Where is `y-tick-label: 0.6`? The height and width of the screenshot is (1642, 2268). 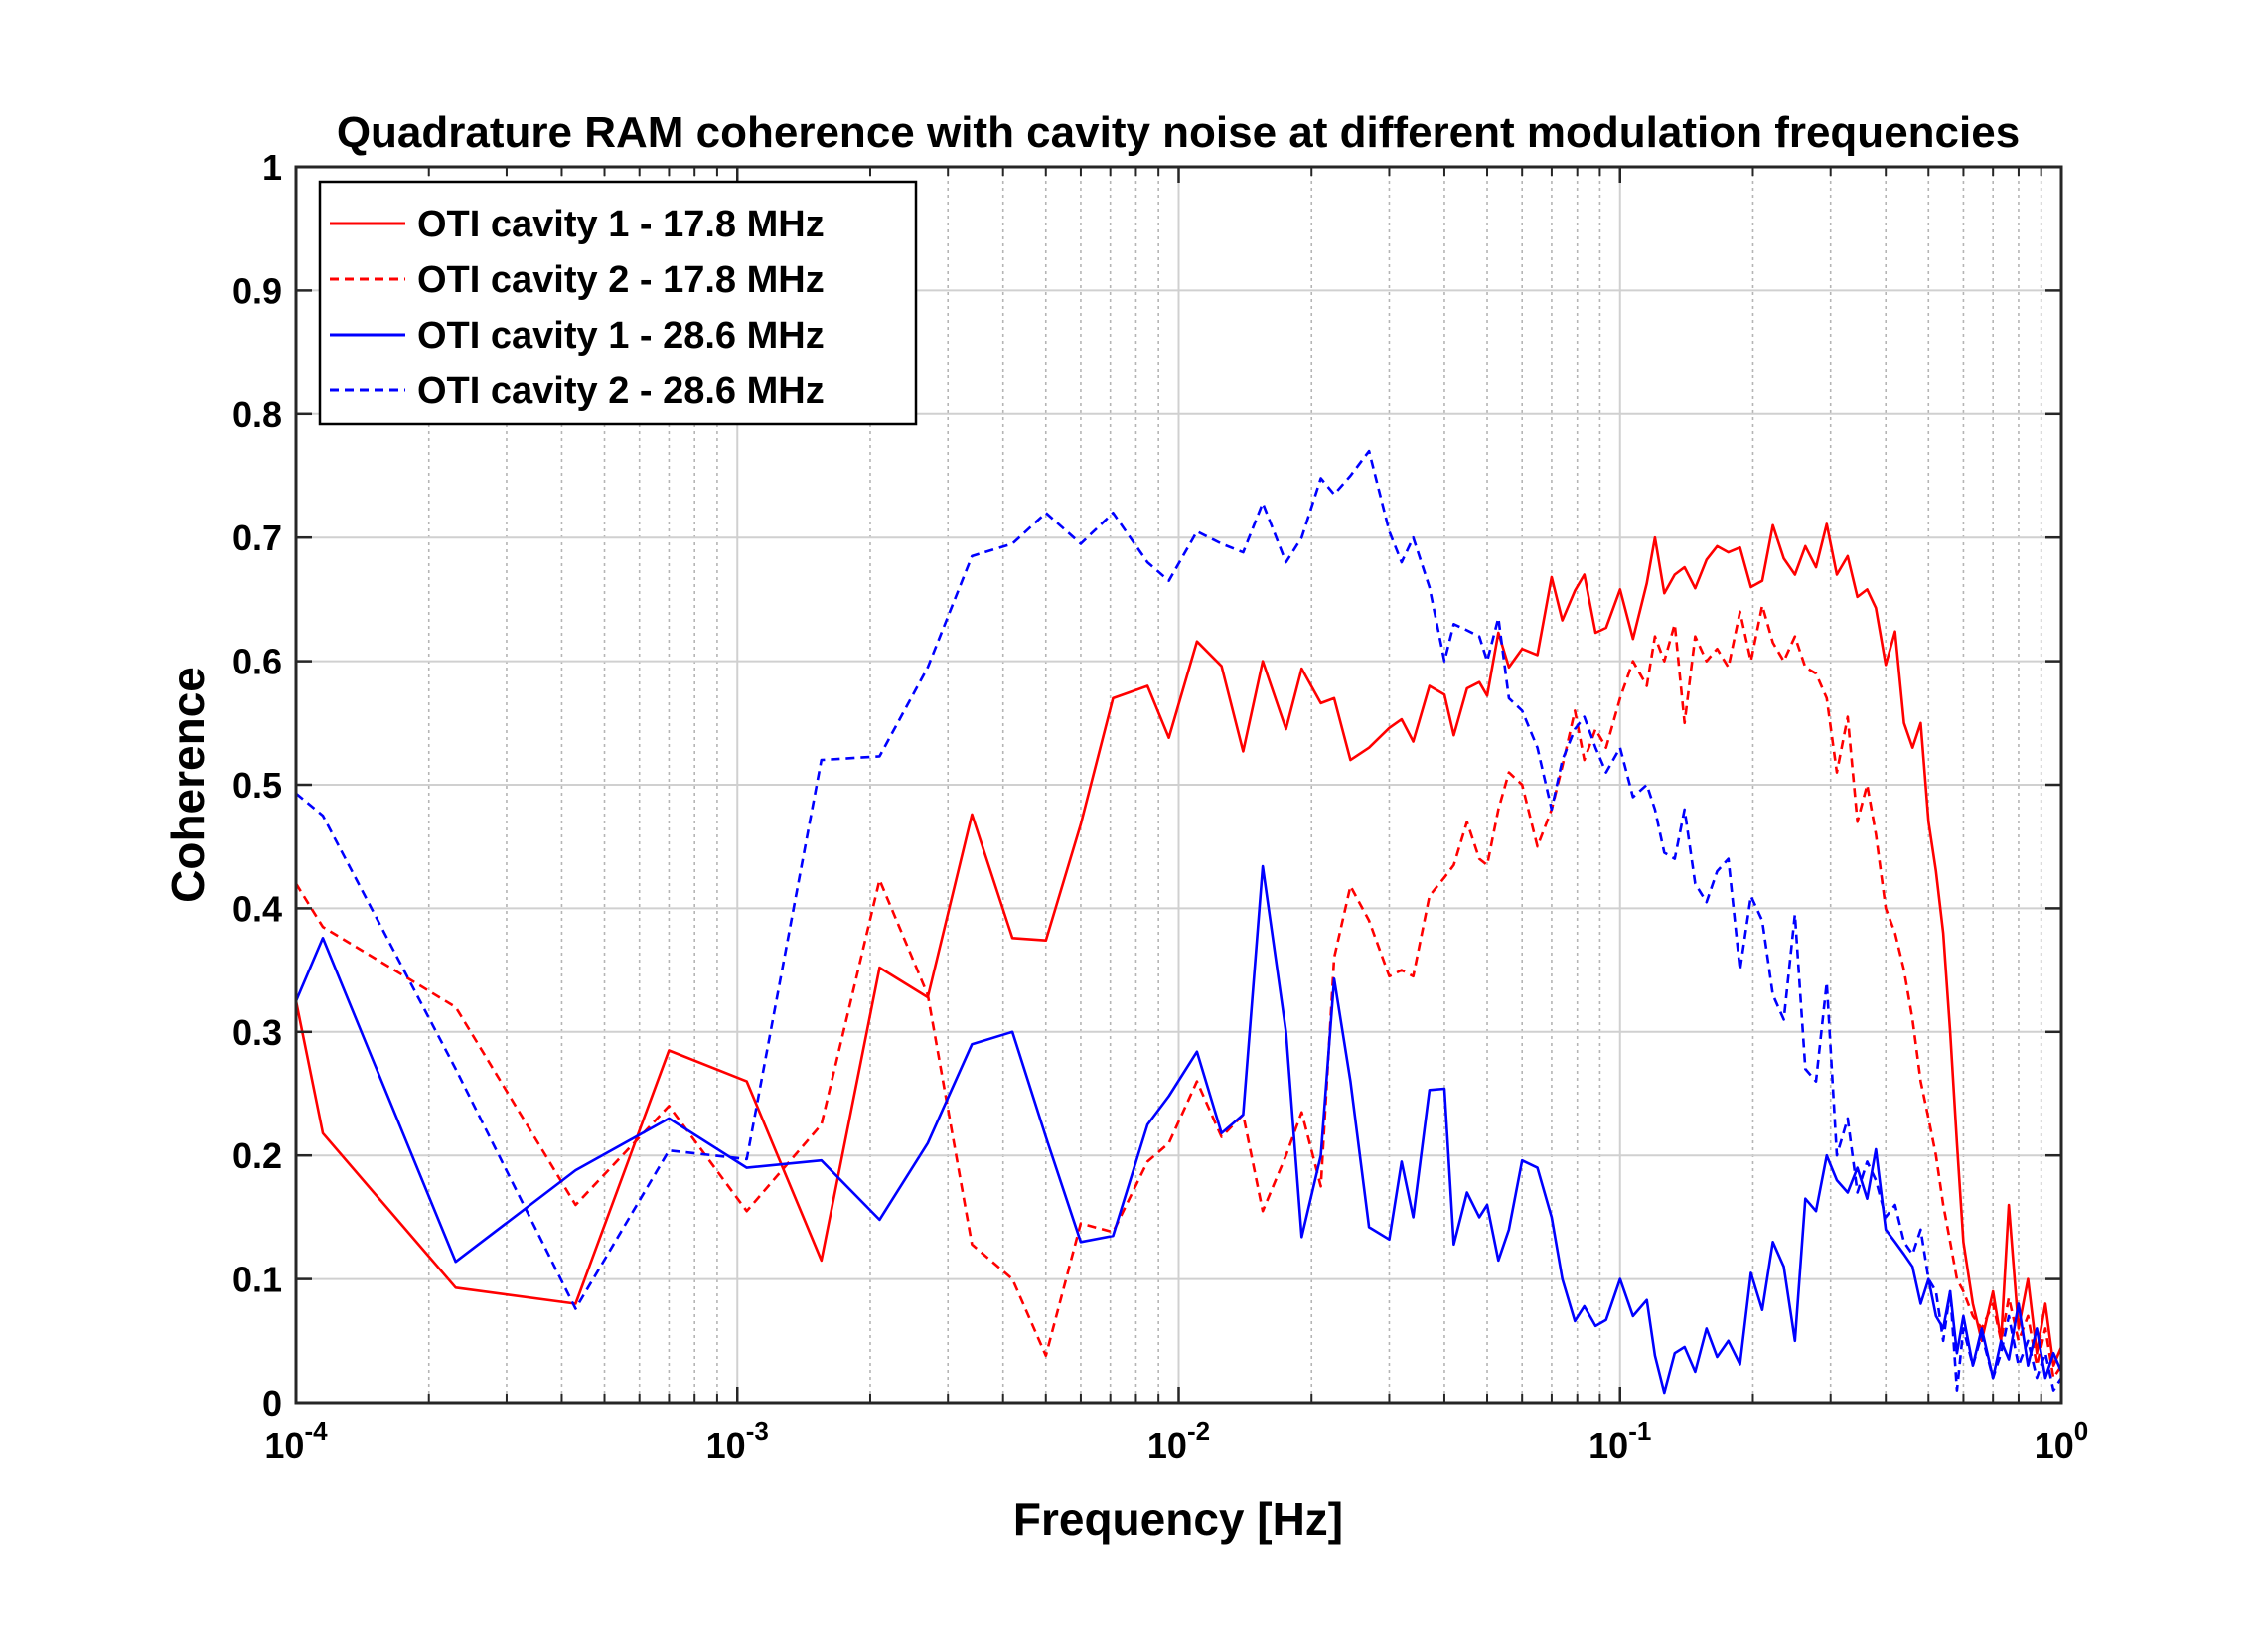
y-tick-label: 0.6 is located at coordinates (257, 662).